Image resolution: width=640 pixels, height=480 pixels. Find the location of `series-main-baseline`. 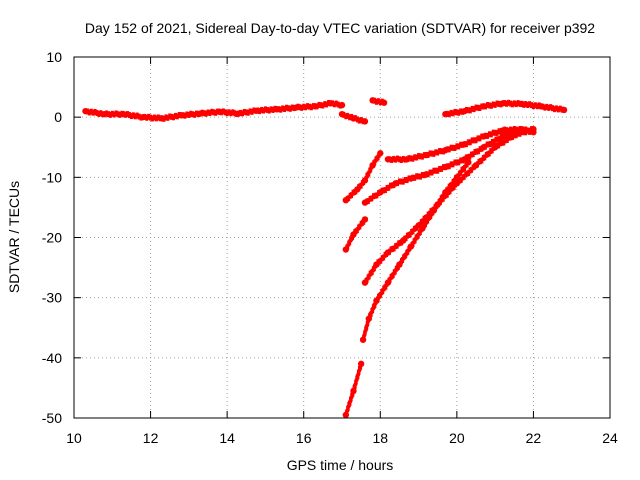

series-main-baseline is located at coordinates (214, 111).